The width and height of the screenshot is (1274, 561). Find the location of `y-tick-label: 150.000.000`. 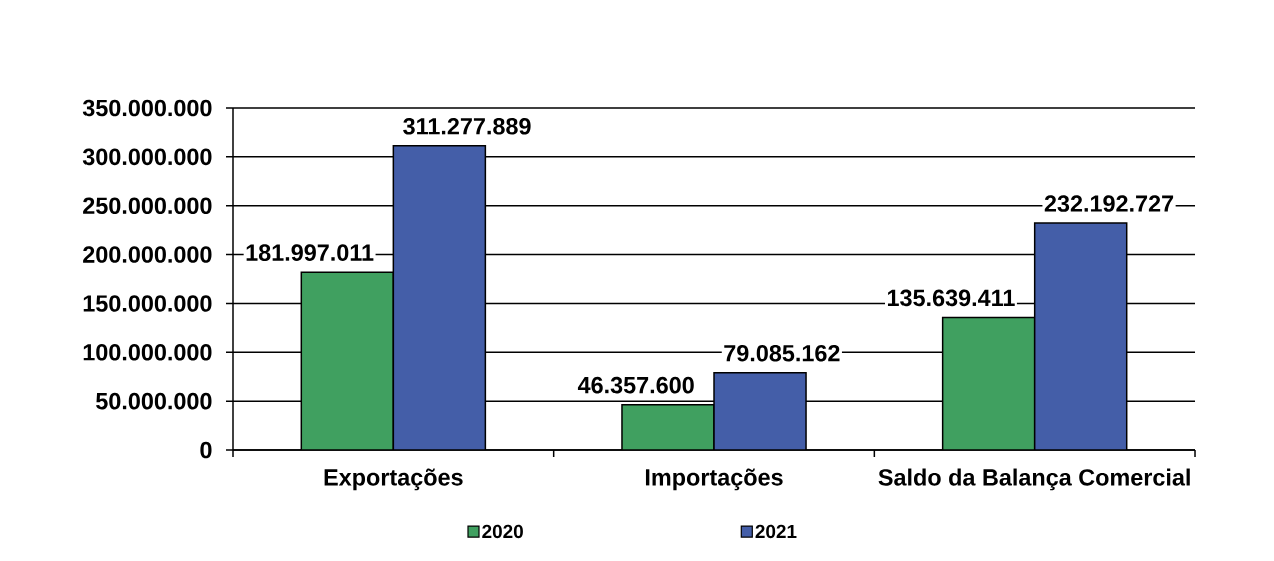

y-tick-label: 150.000.000 is located at coordinates (147, 303).